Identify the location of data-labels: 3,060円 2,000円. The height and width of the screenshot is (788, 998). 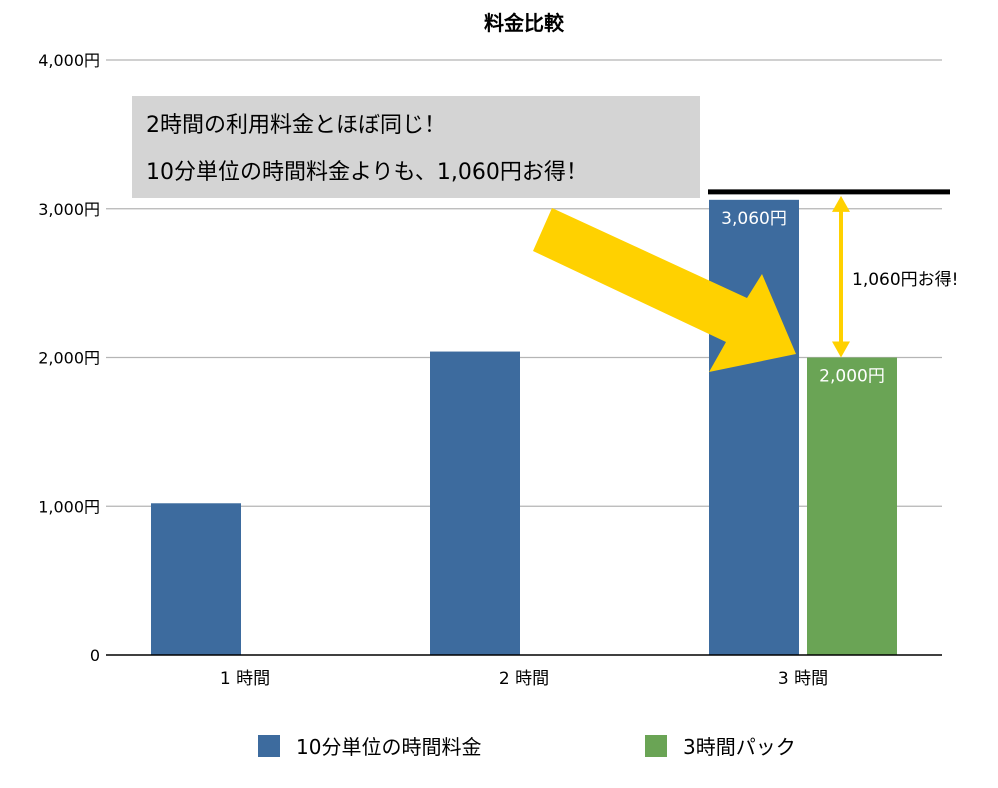
(803, 298).